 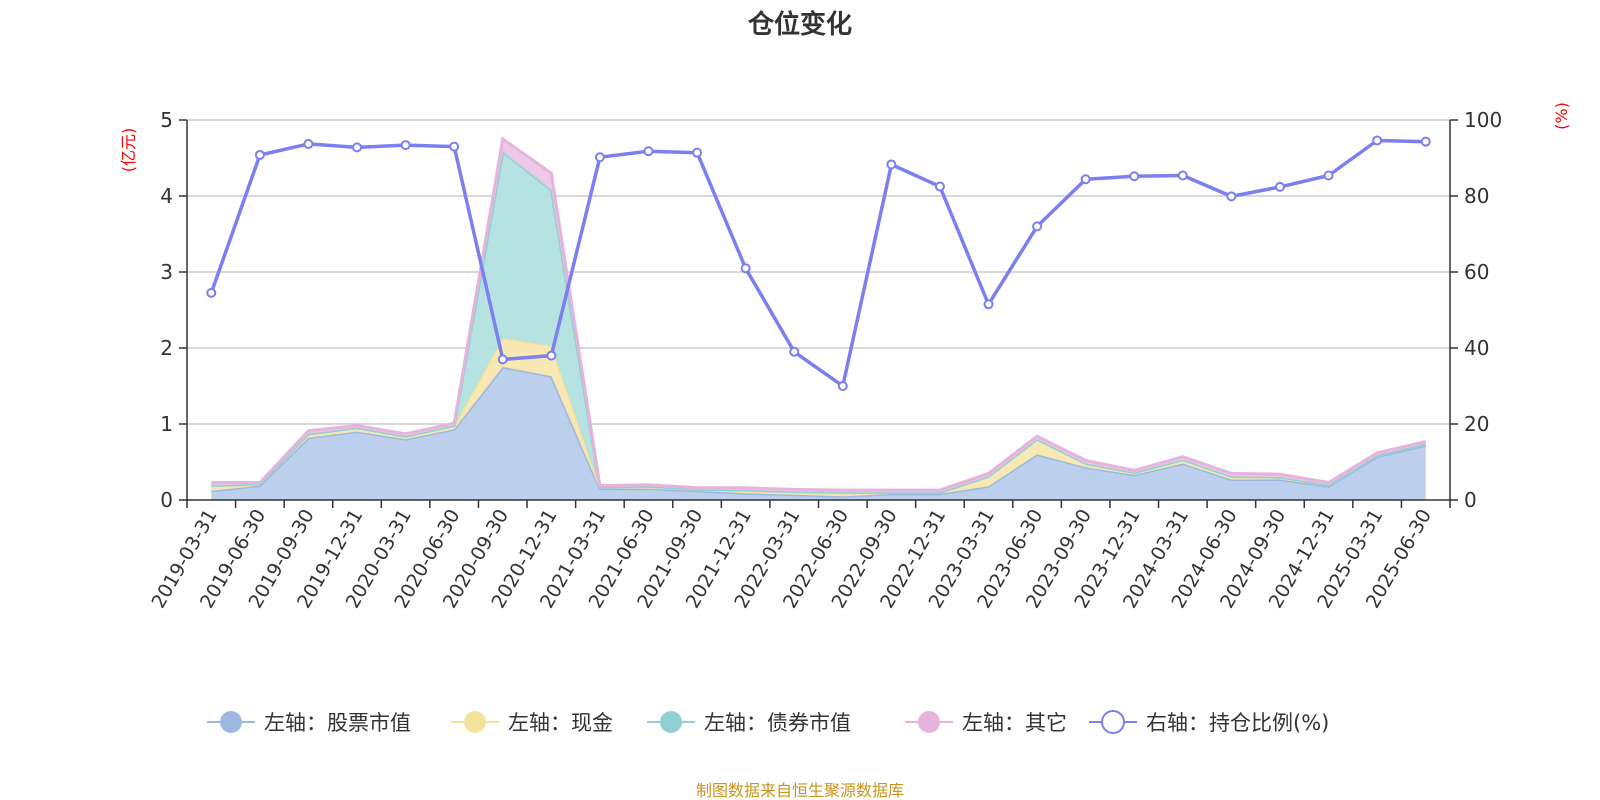 What do you see at coordinates (1476, 196) in the screenshot?
I see `right-tick-label: 80` at bounding box center [1476, 196].